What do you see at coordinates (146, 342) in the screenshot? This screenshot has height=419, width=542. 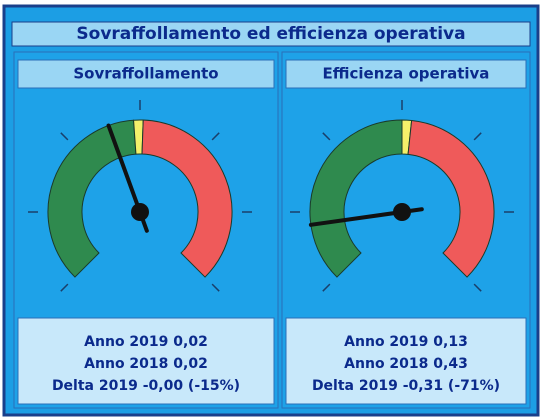 I see `line: Anno 2019 0,02` at bounding box center [146, 342].